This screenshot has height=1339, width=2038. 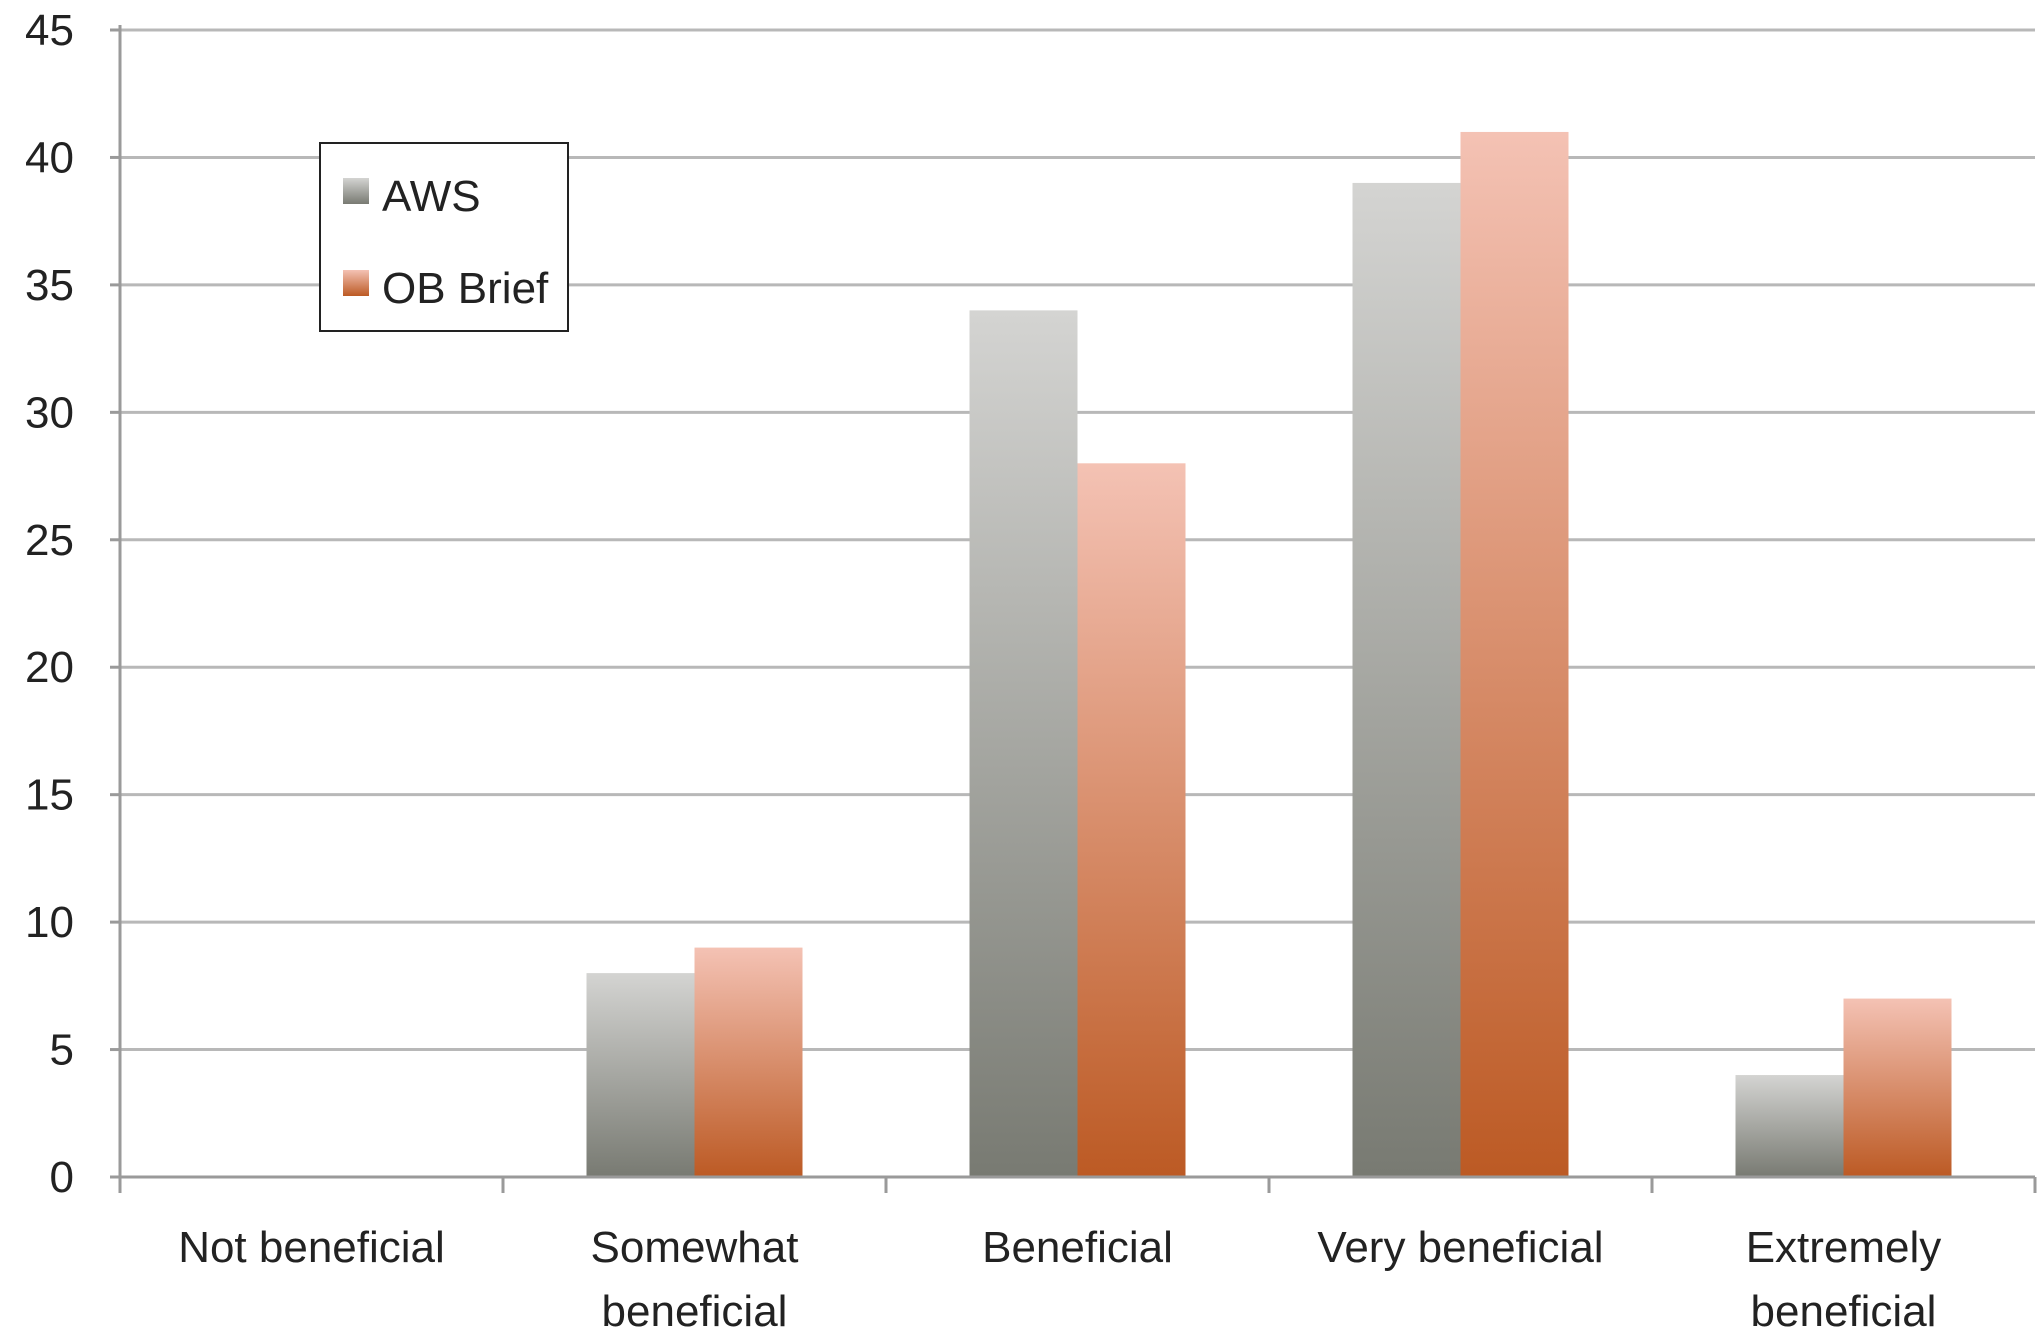 I want to click on y-tick-label: 35, so click(x=49, y=285).